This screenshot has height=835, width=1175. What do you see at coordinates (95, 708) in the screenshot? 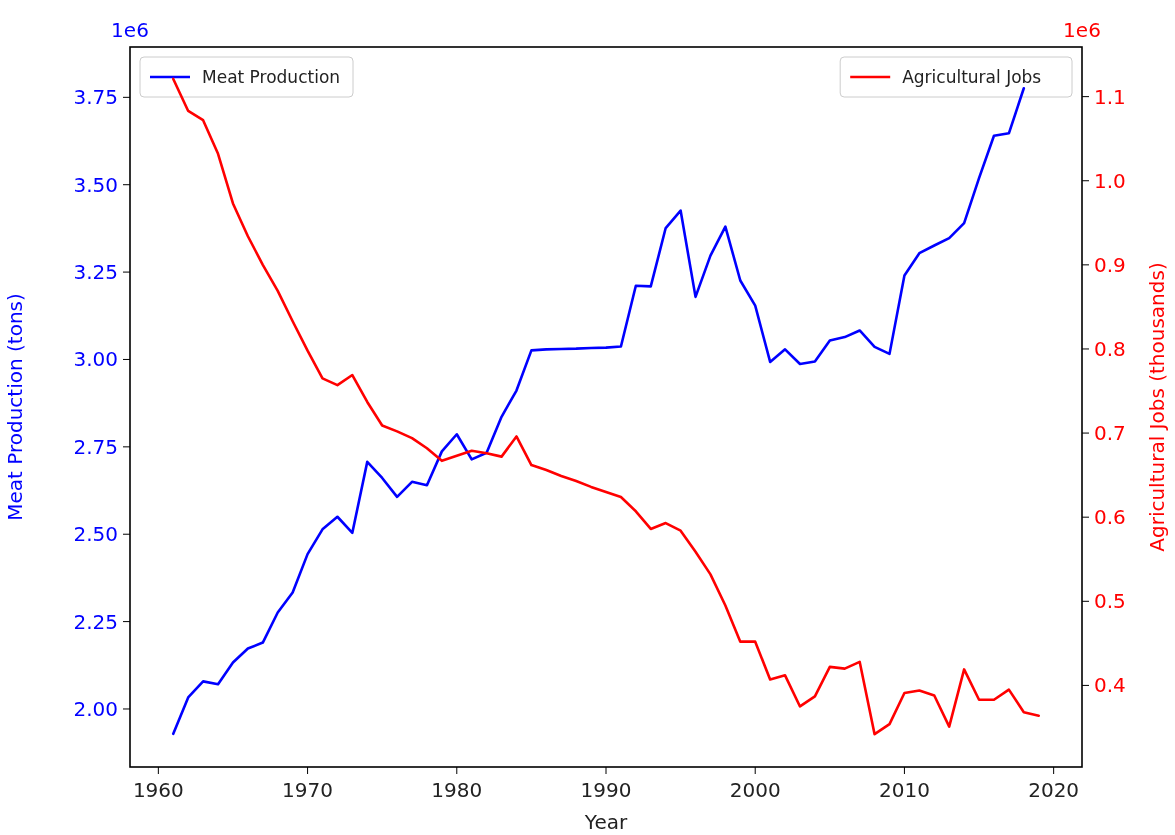
I see `y-tick-label: 2.00` at bounding box center [95, 708].